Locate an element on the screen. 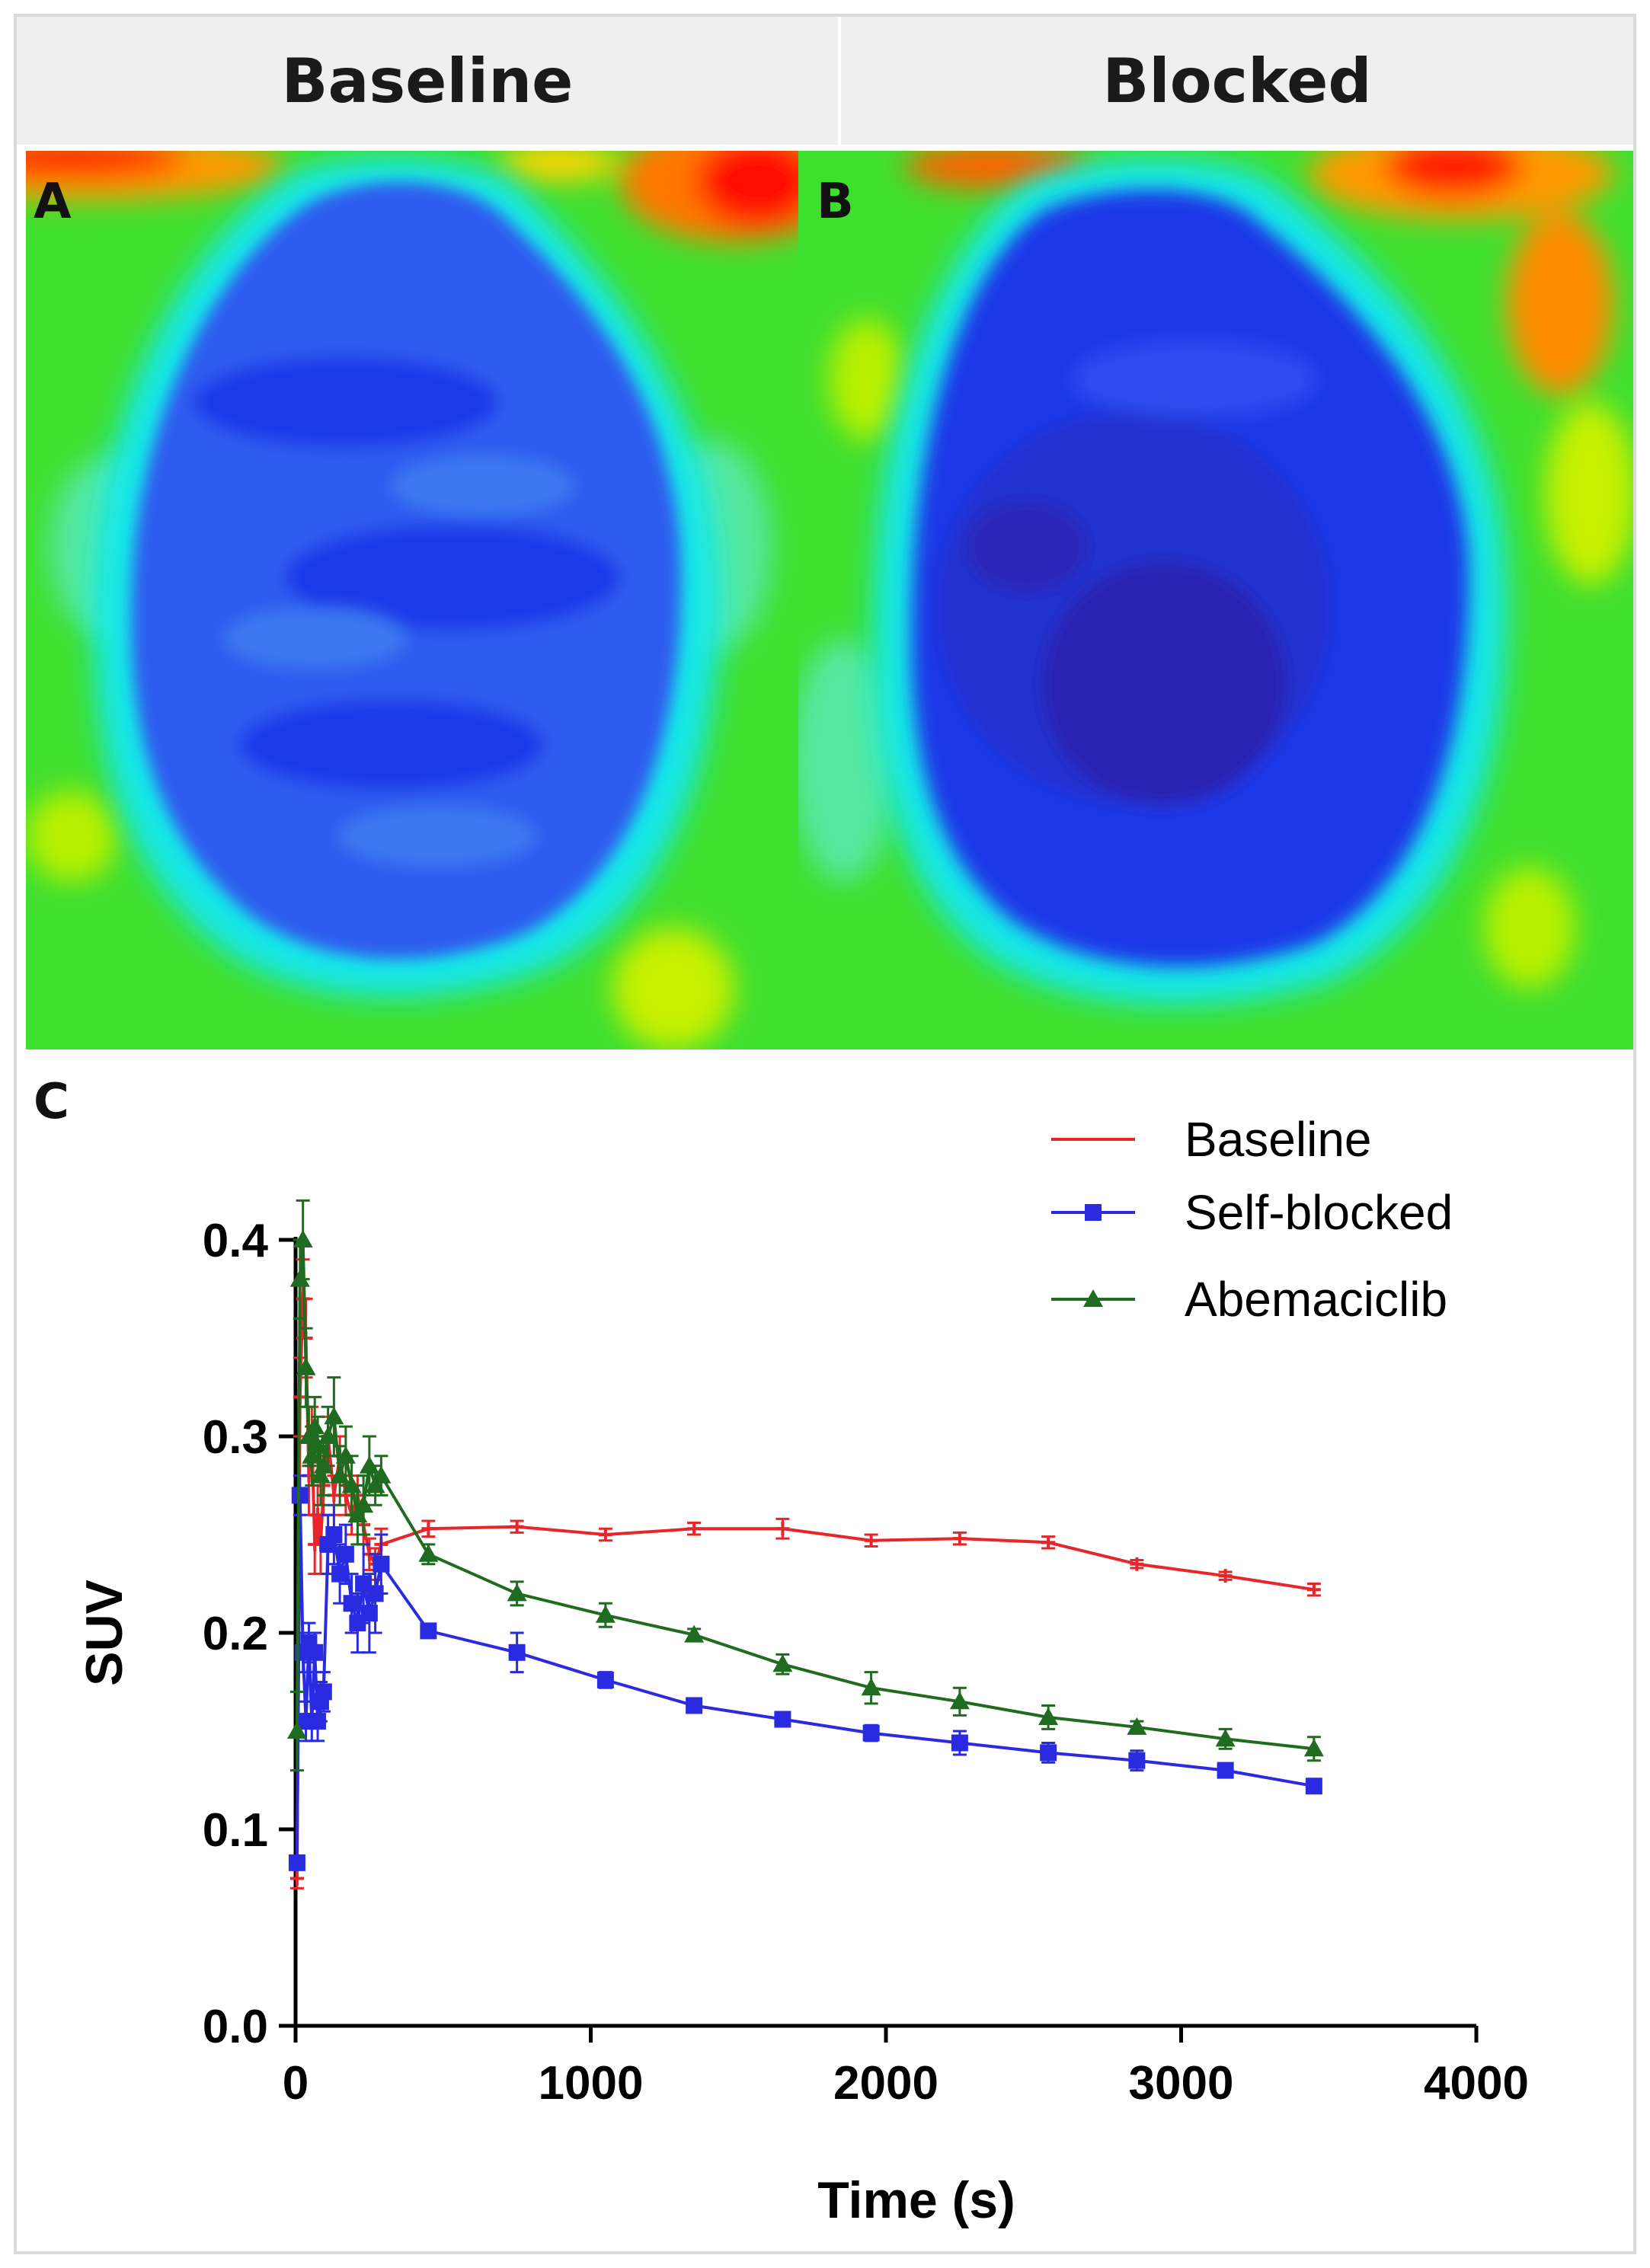  baseline-column-header: Baseline is located at coordinates (428, 81).